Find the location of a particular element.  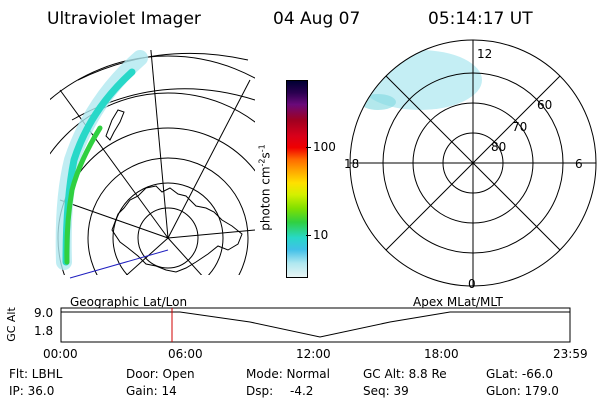

status-glon: GLon: 179.0 is located at coordinates (522, 391).